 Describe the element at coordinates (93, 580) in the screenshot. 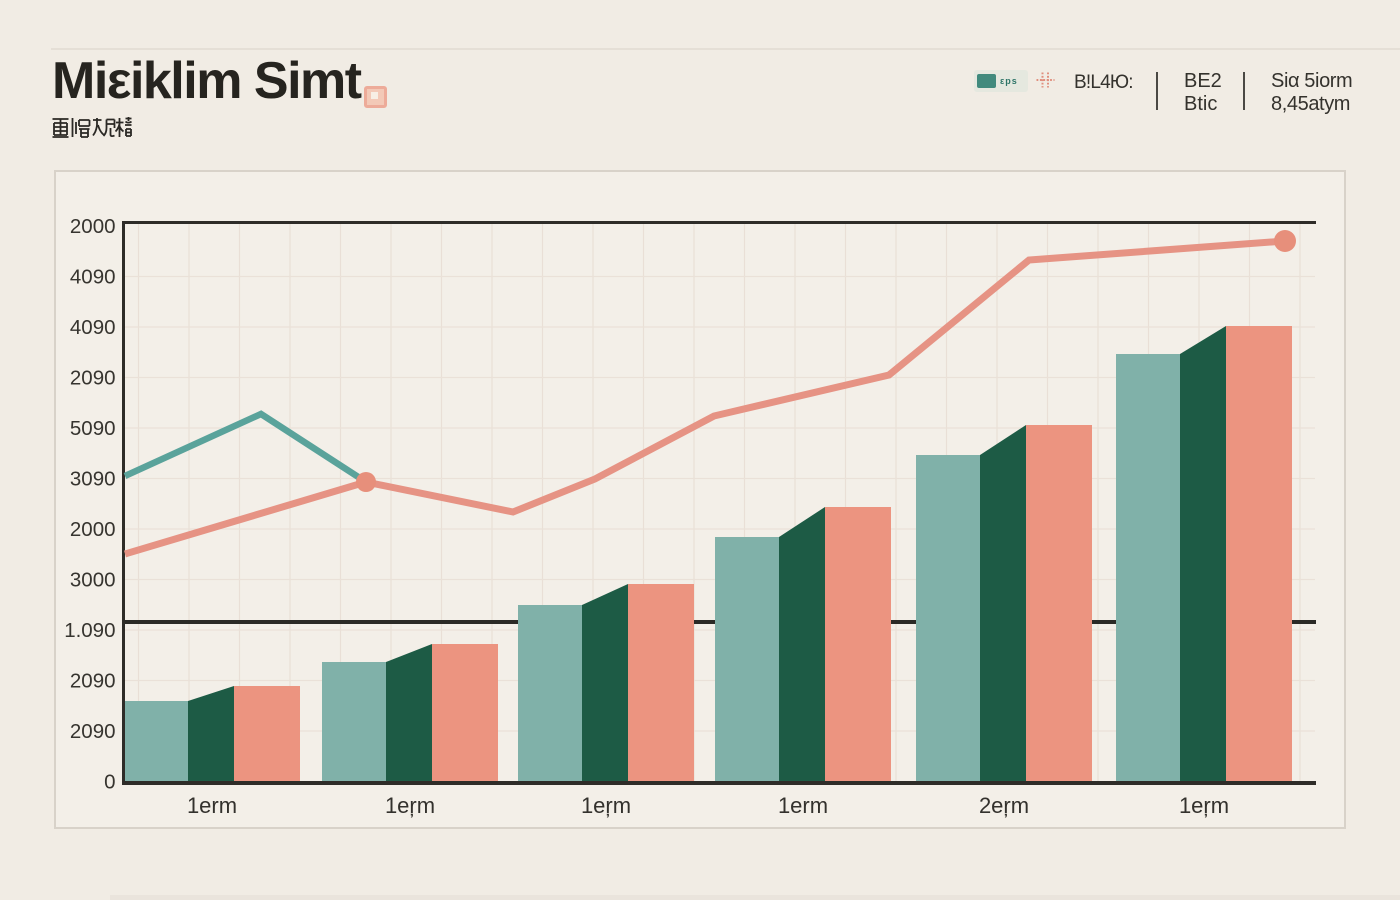

I see `svg-text: 3000` at that location.